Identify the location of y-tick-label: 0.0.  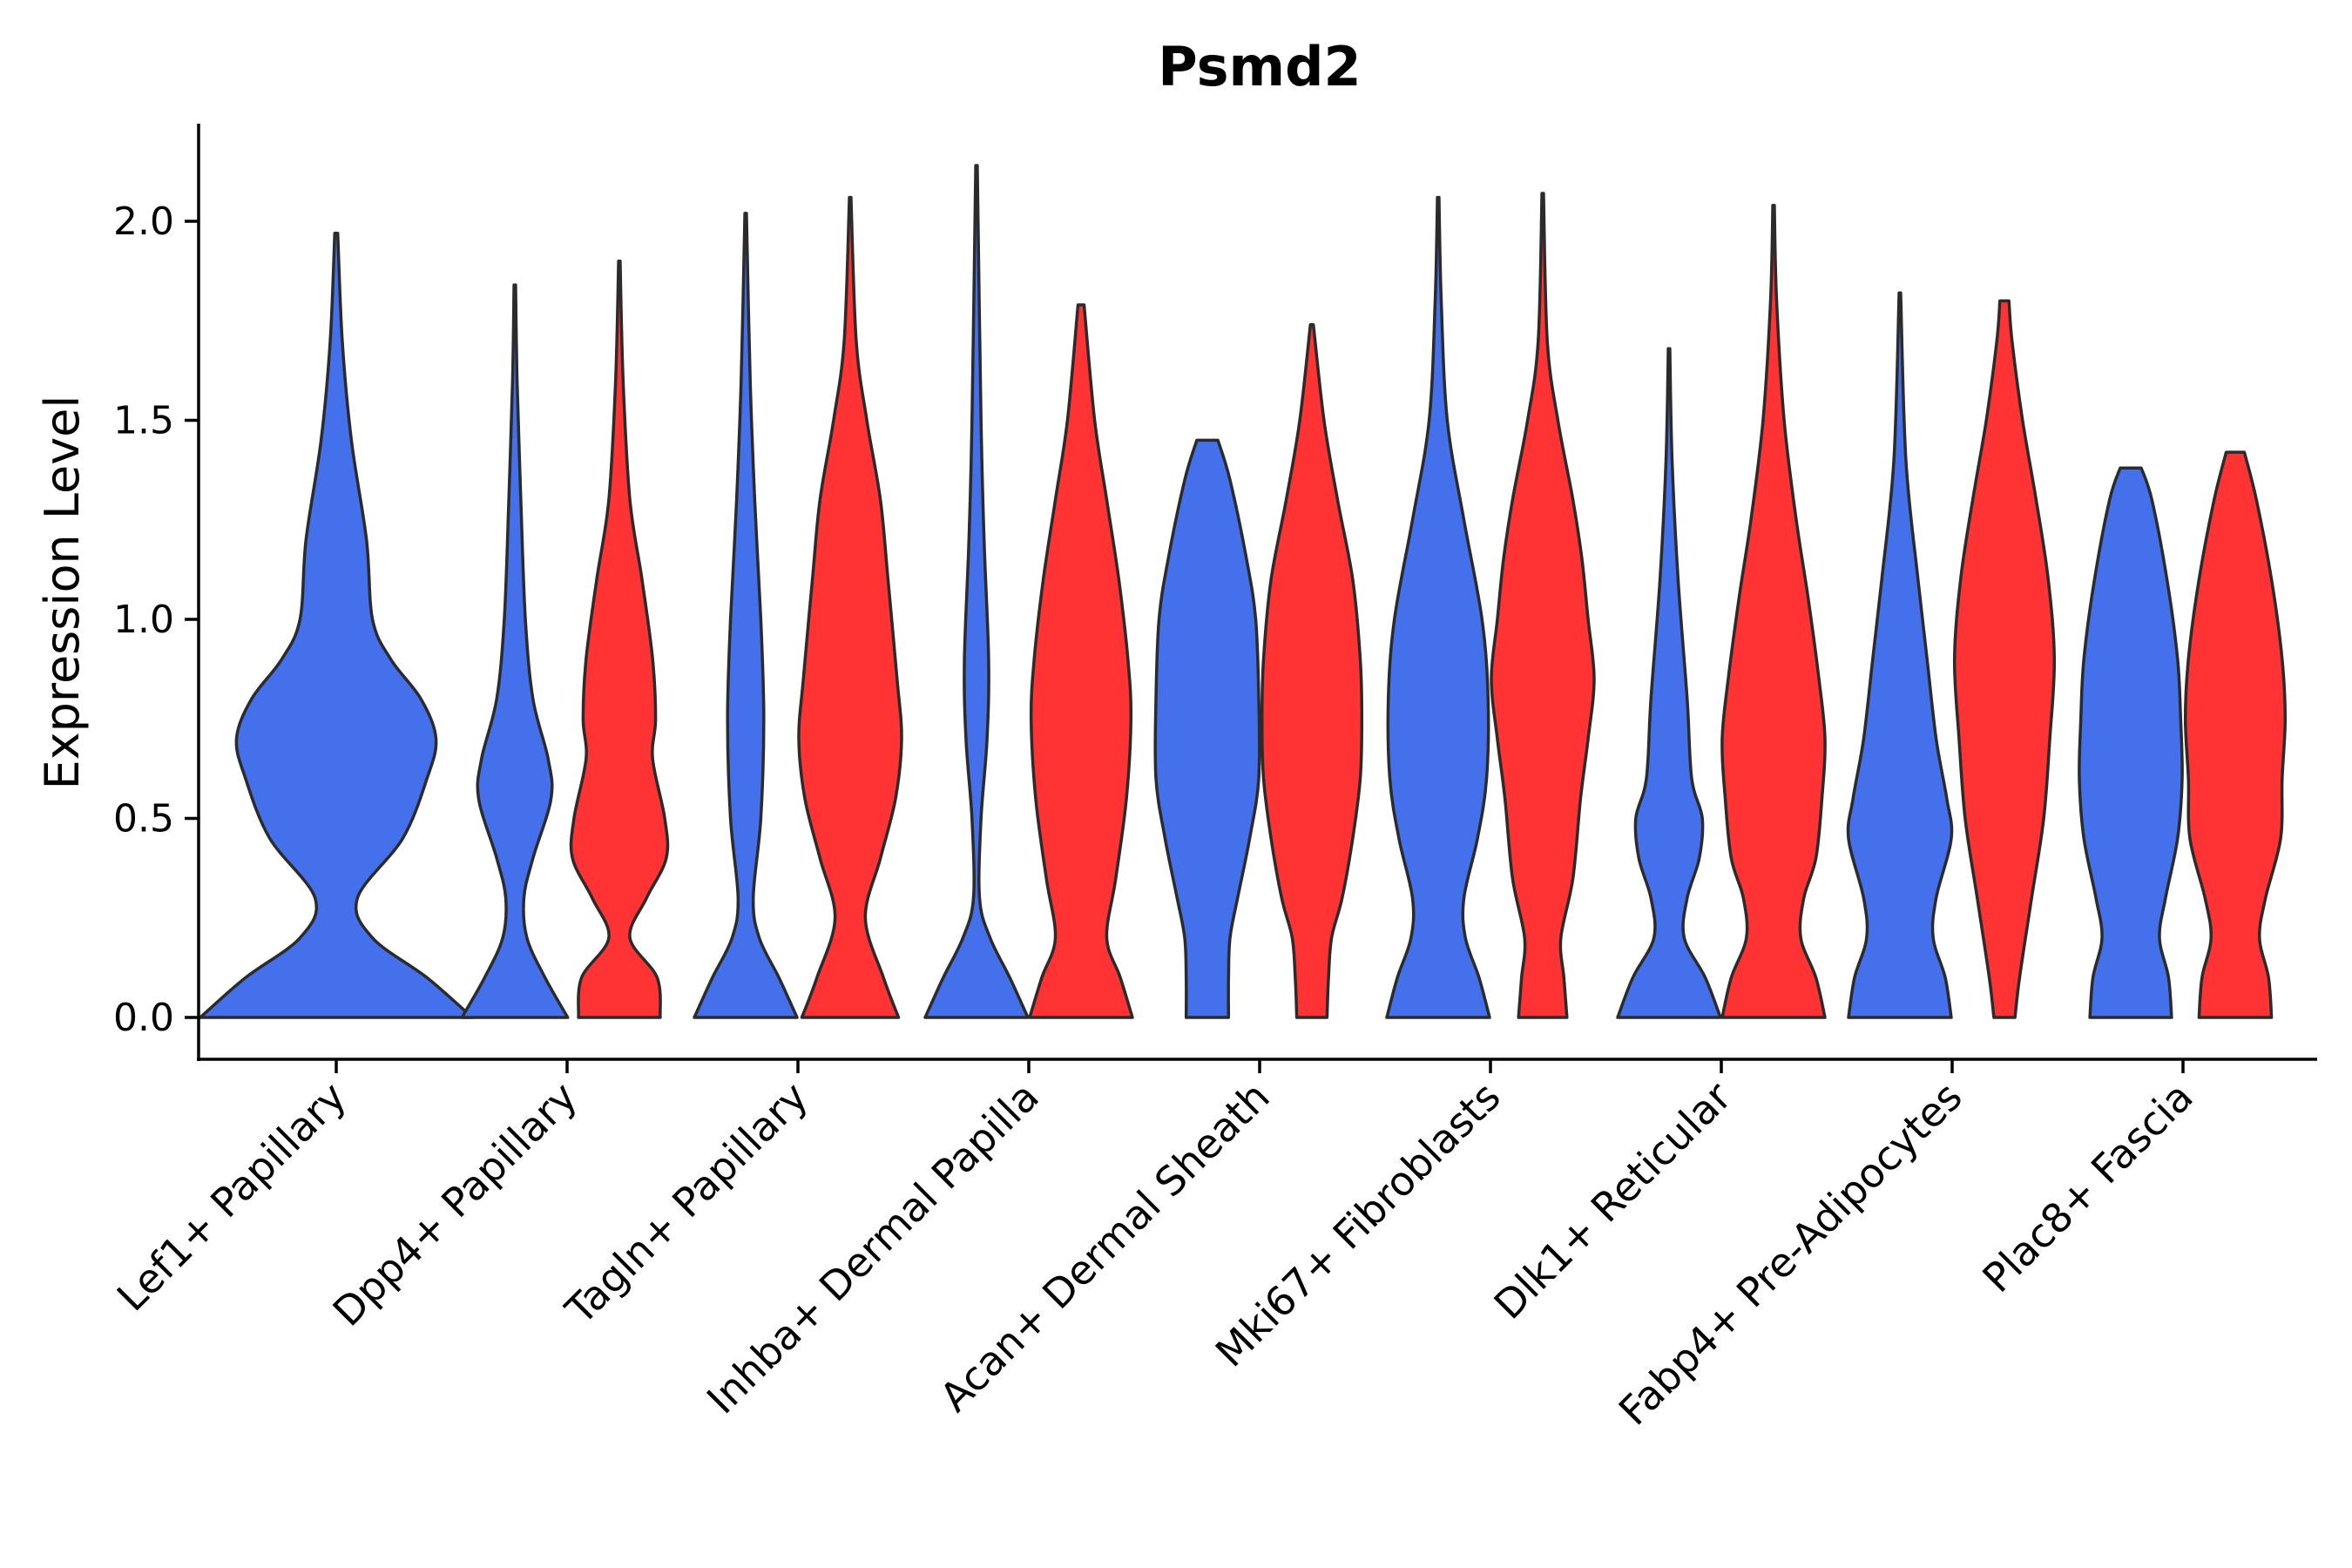
(143, 1018).